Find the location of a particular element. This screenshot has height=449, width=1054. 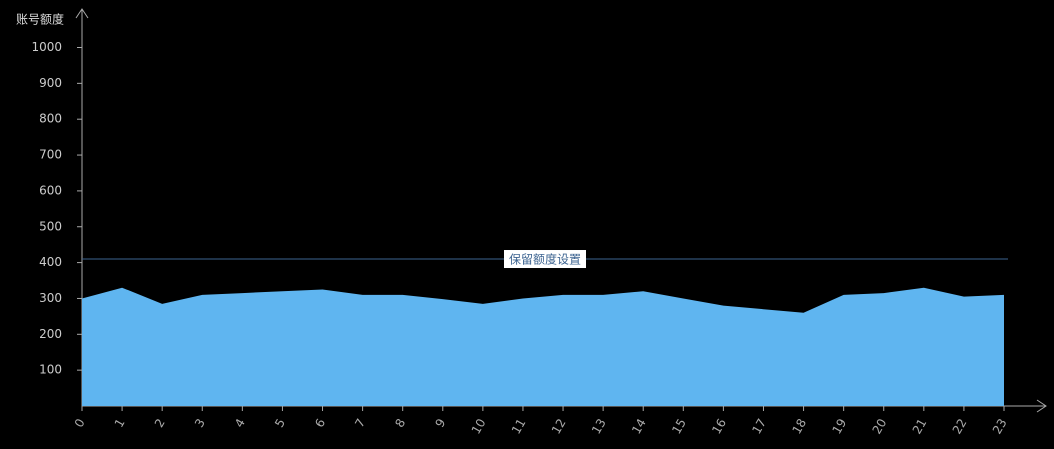

x-tick-label: 4 is located at coordinates (240, 423).